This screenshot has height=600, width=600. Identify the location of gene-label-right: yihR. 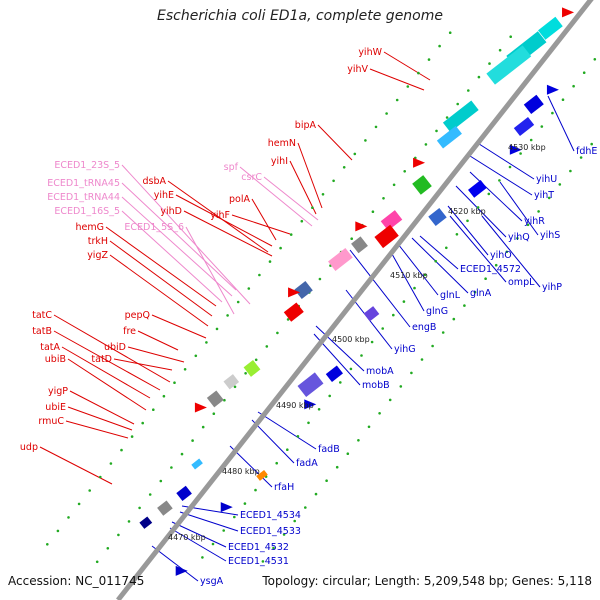
(534, 221).